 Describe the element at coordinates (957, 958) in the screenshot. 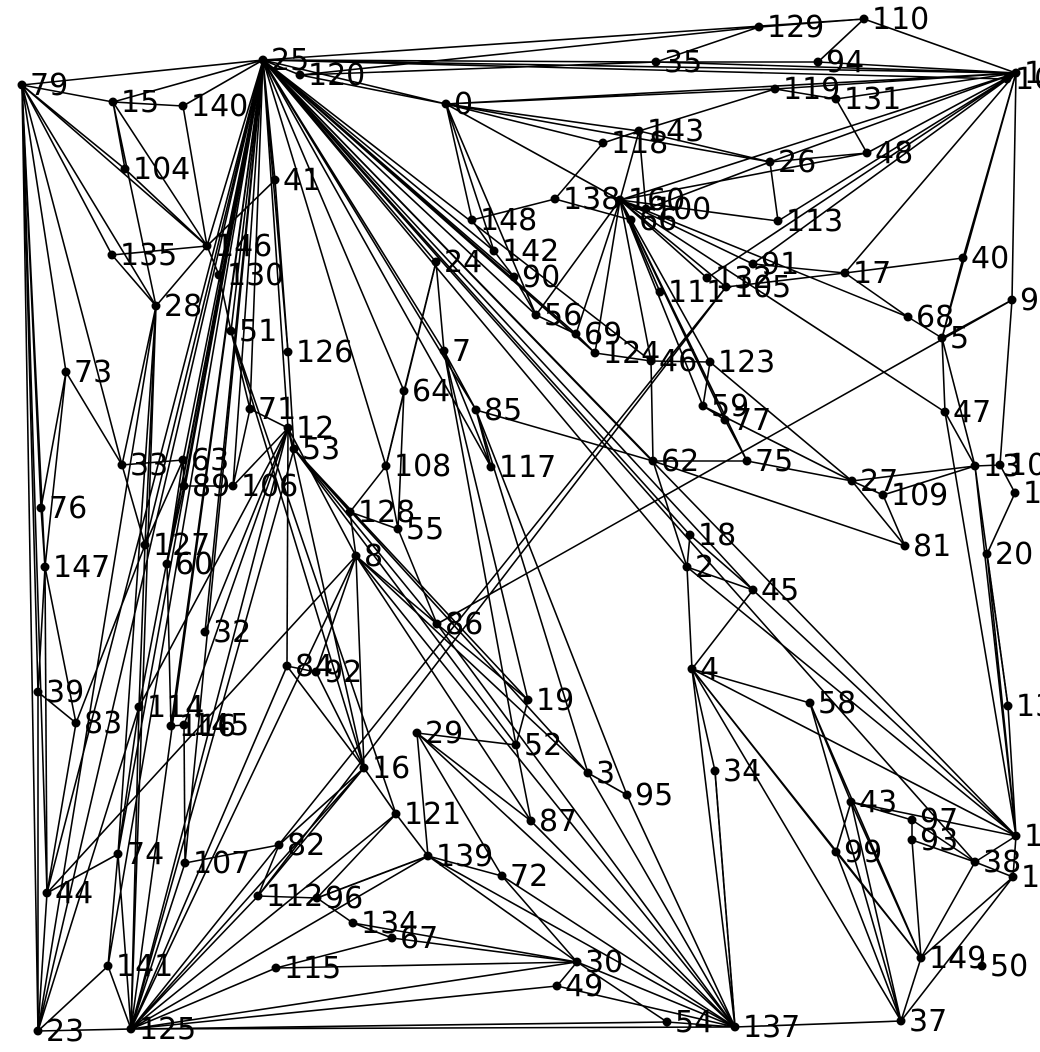

I see `node-label-149: 149` at that location.